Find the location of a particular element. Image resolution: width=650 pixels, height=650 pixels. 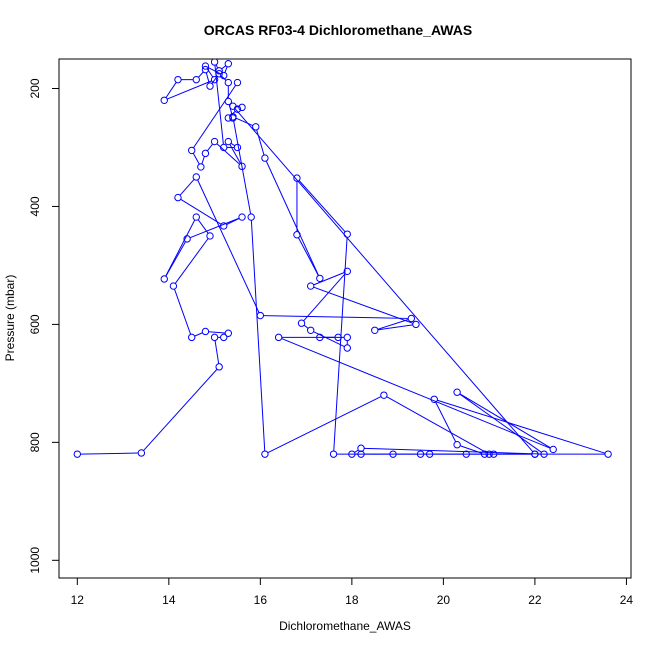

y-axis: 200 400 600 800 1000 is located at coordinates (43, 326).